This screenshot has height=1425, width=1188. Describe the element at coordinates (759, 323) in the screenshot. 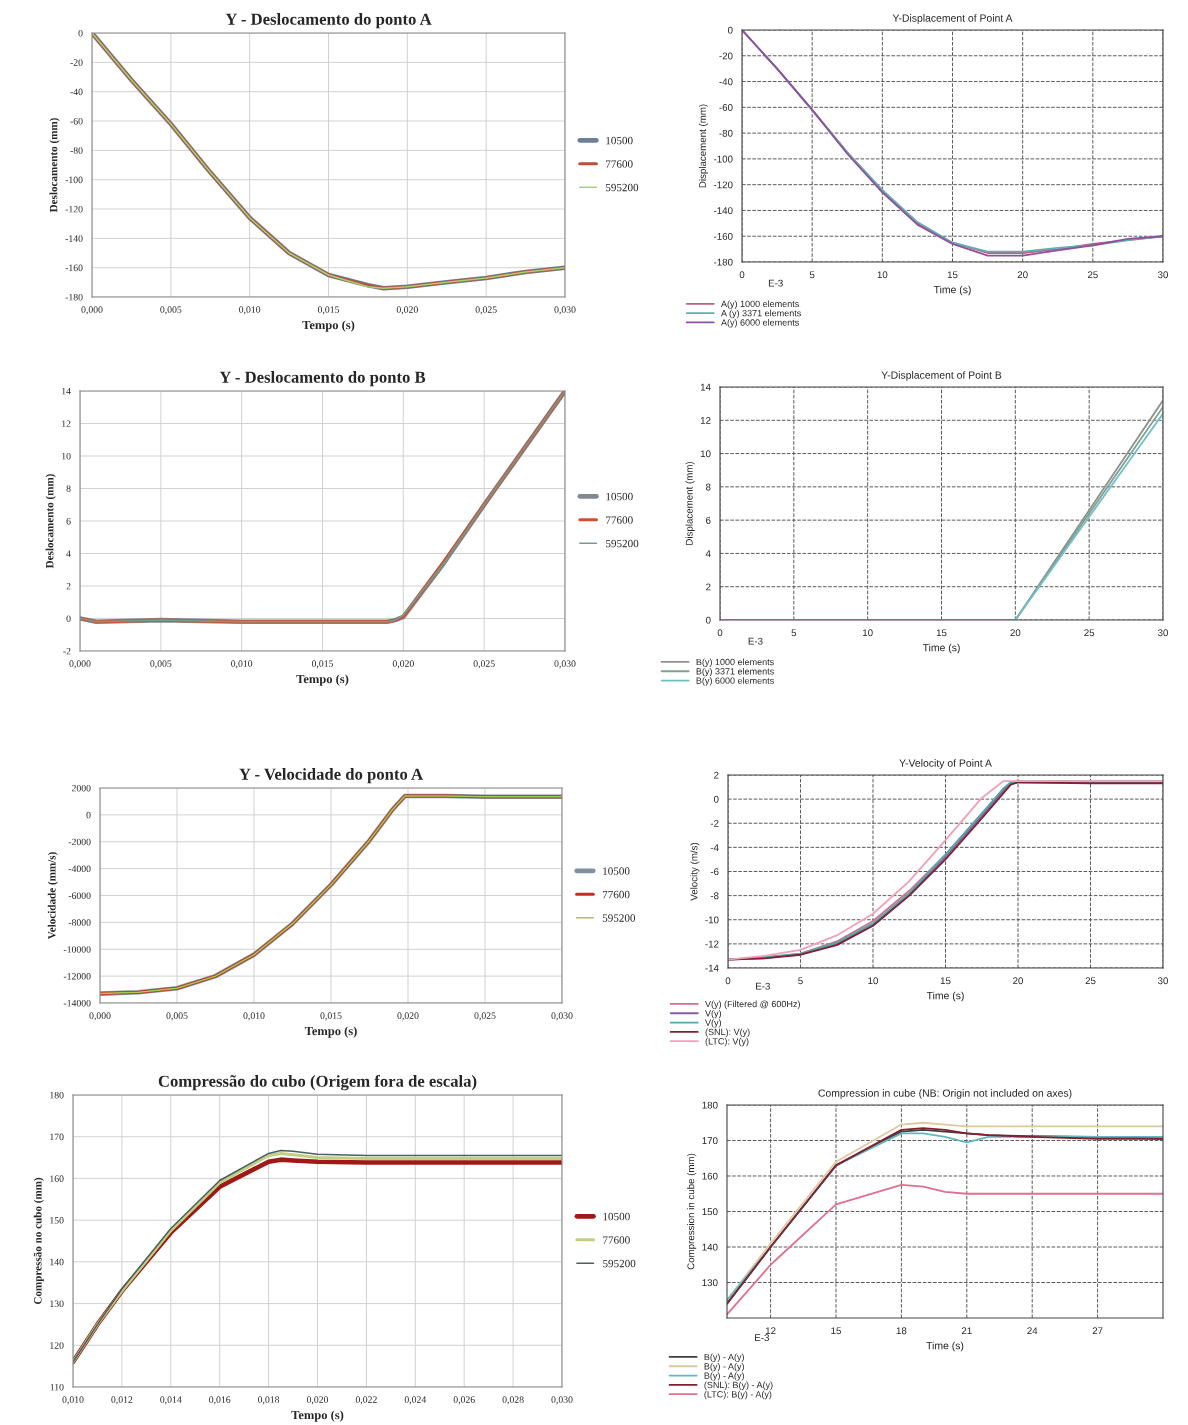

I see `legend-label: A(y) 6000 elements` at that location.